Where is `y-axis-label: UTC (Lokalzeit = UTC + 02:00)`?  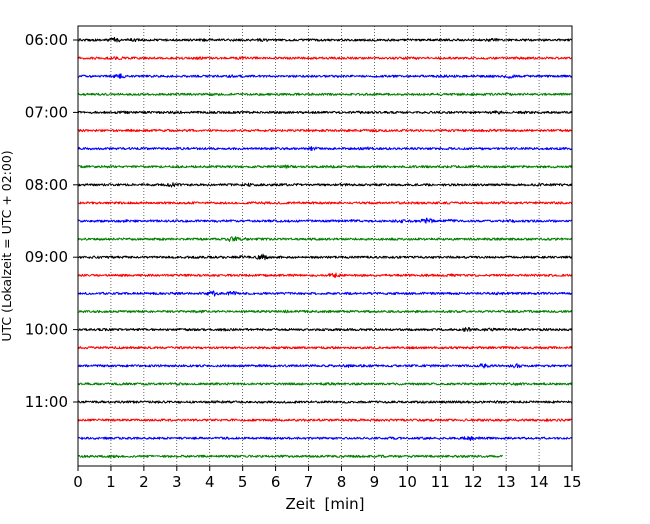 y-axis-label: UTC (Lokalzeit = UTC + 02:00) is located at coordinates (7, 245).